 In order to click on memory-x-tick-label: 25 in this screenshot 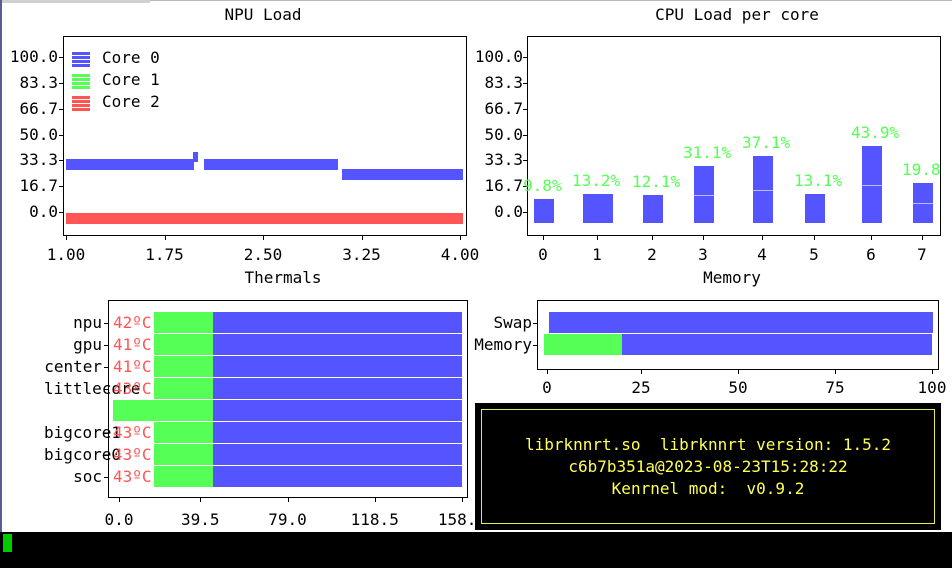, I will do `click(641, 387)`.